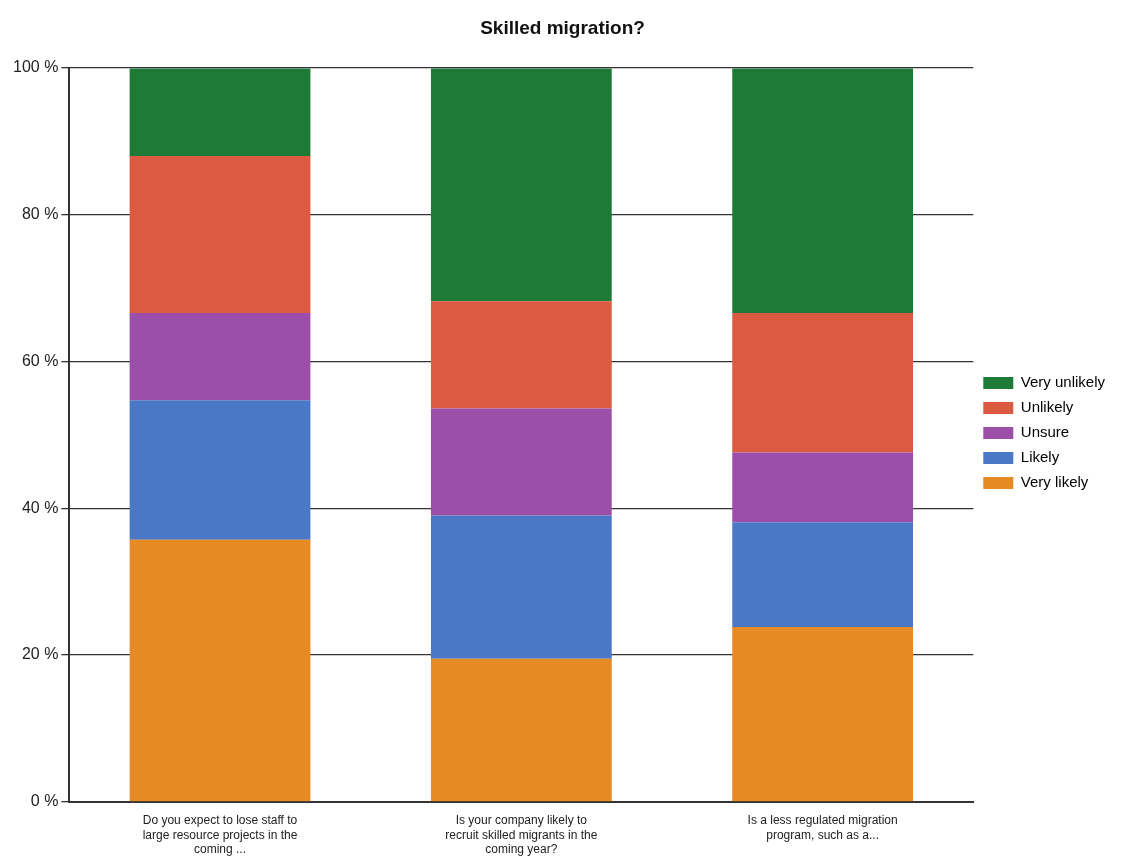 The height and width of the screenshot is (865, 1125). Describe the element at coordinates (1054, 482) in the screenshot. I see `legend-label: Very likely` at that location.